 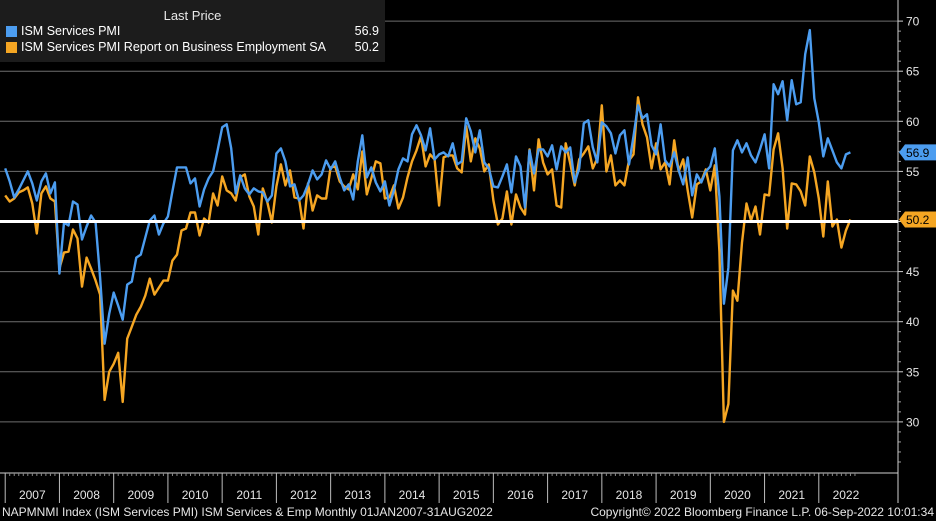 What do you see at coordinates (791, 495) in the screenshot?
I see `x-tick-label-2021: 2021` at bounding box center [791, 495].